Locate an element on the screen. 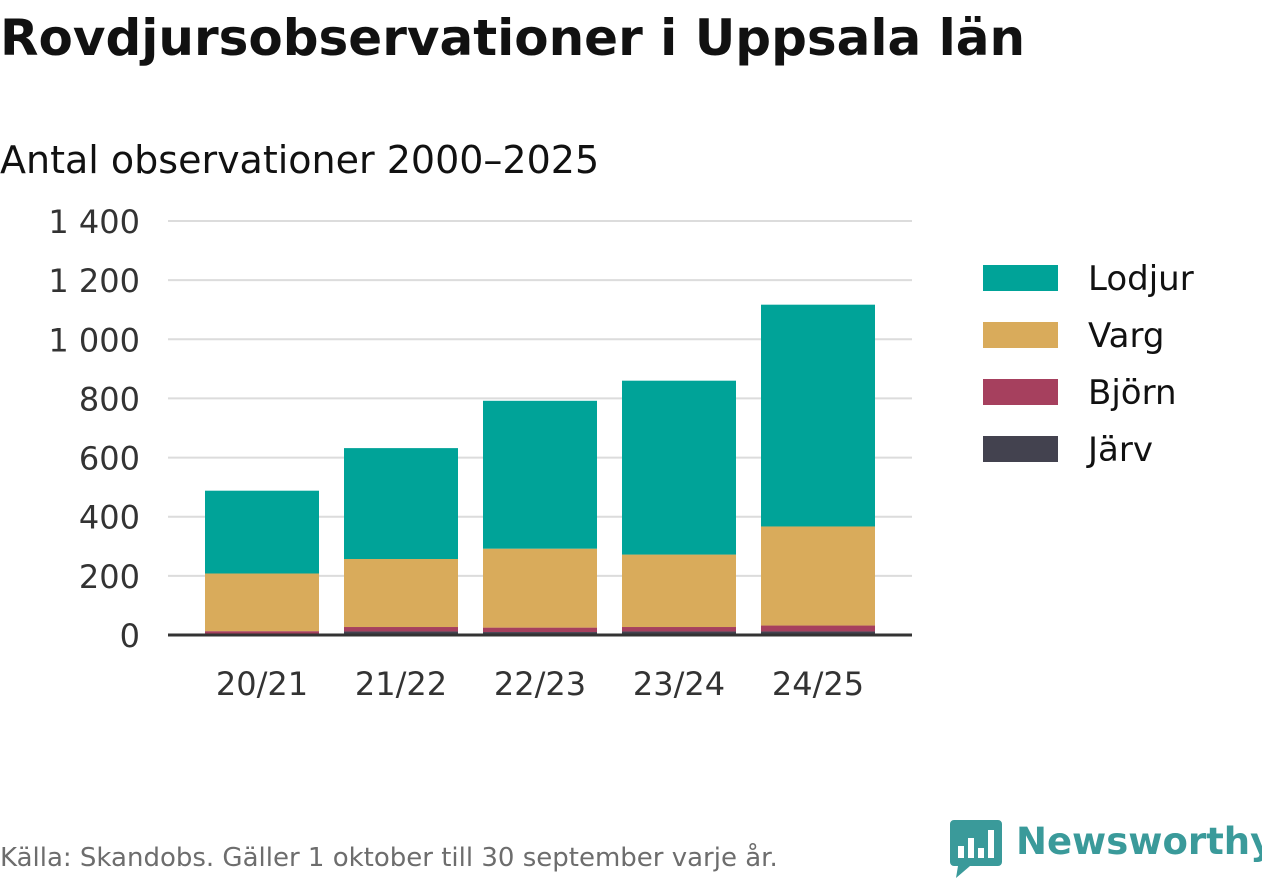 The image size is (1262, 879). bar-björn-21-22 is located at coordinates (401, 629).